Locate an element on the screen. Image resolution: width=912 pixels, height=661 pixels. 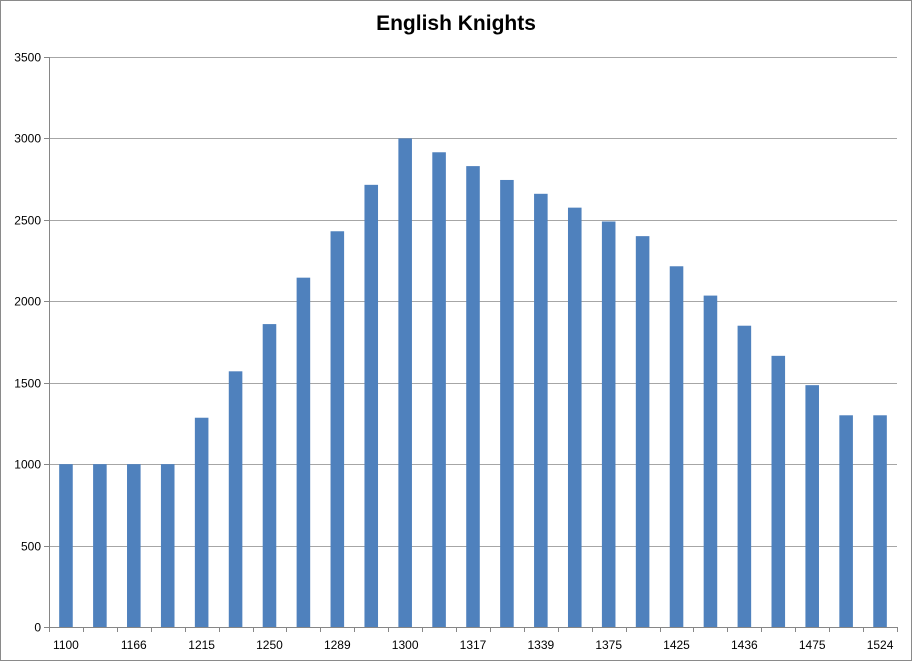
x-tick-label: 1289 is located at coordinates (337, 645).